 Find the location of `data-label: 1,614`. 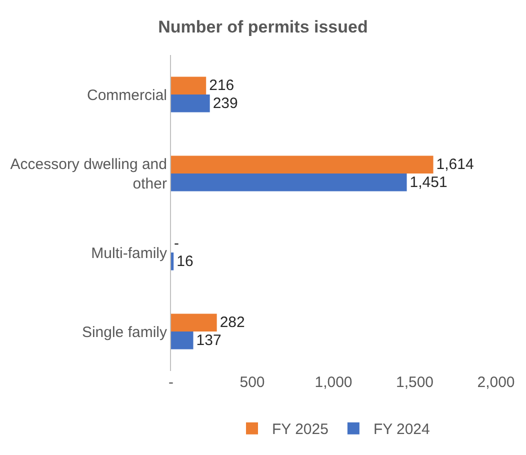

data-label: 1,614 is located at coordinates (455, 165).